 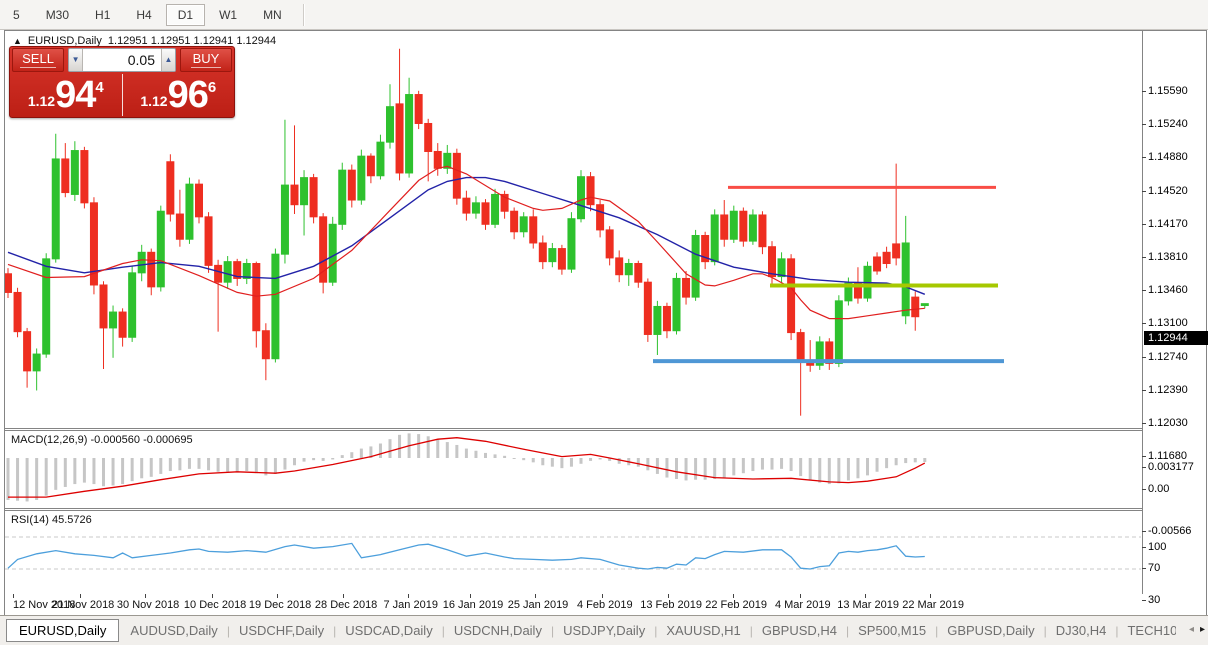 What do you see at coordinates (703, 630) in the screenshot?
I see `chart-tab-xauusd-h1: XAUUSD,H1` at bounding box center [703, 630].